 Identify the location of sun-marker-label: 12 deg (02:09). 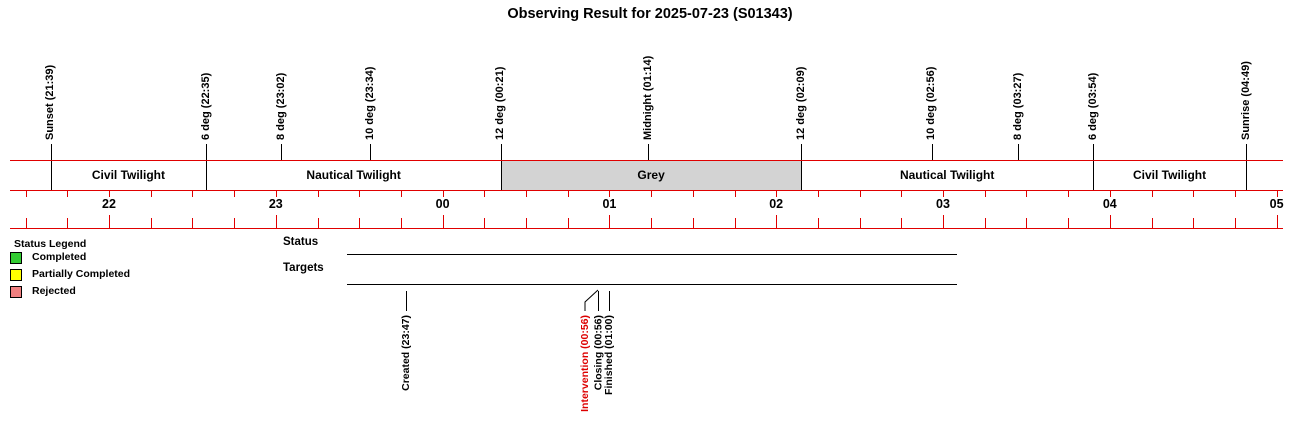
(800, 103).